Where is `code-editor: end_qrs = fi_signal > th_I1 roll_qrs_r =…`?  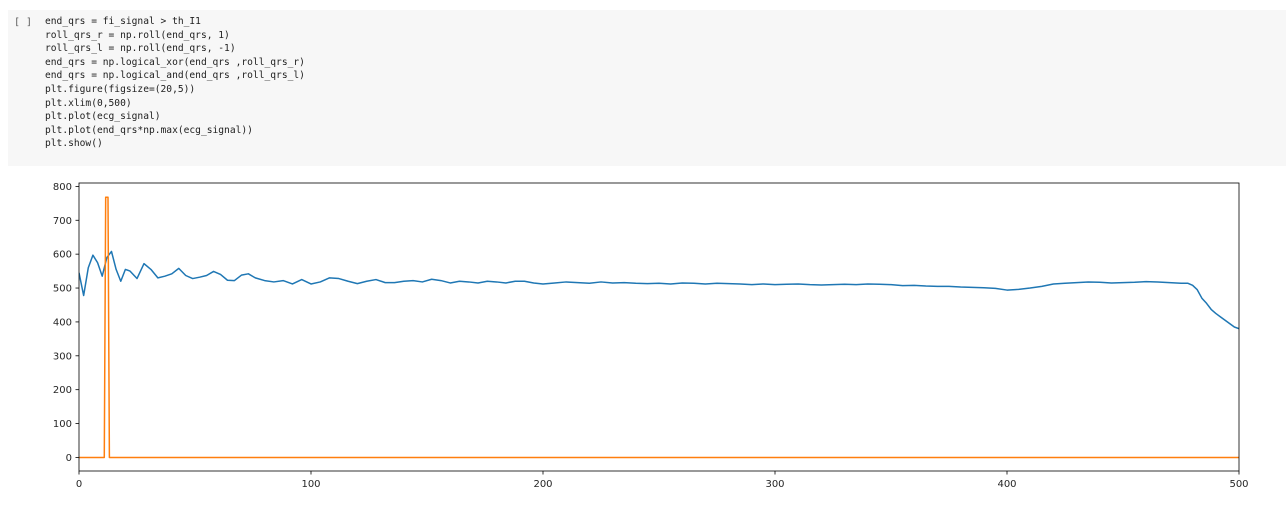 code-editor: end_qrs = fi_signal > th_I1 roll_qrs_r =… is located at coordinates (175, 83).